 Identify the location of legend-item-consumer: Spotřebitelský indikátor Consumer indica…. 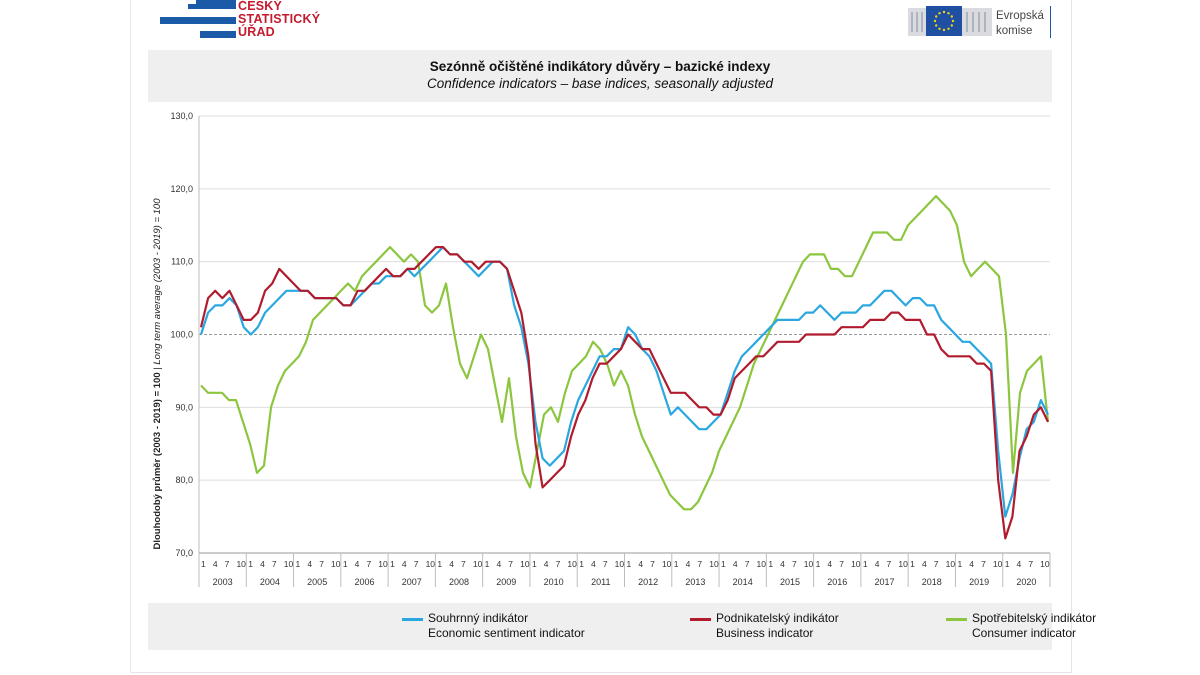
(1021, 626).